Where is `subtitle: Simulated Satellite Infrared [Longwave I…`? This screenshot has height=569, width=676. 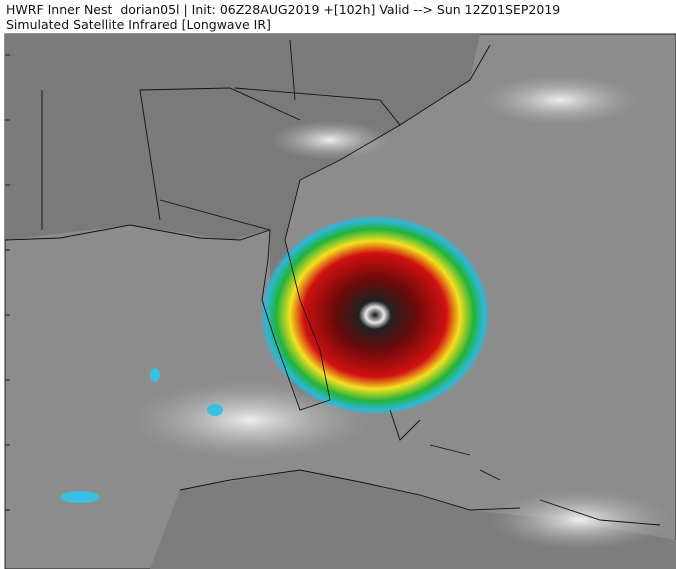 subtitle: Simulated Satellite Infrared [Longwave I… is located at coordinates (138, 24).